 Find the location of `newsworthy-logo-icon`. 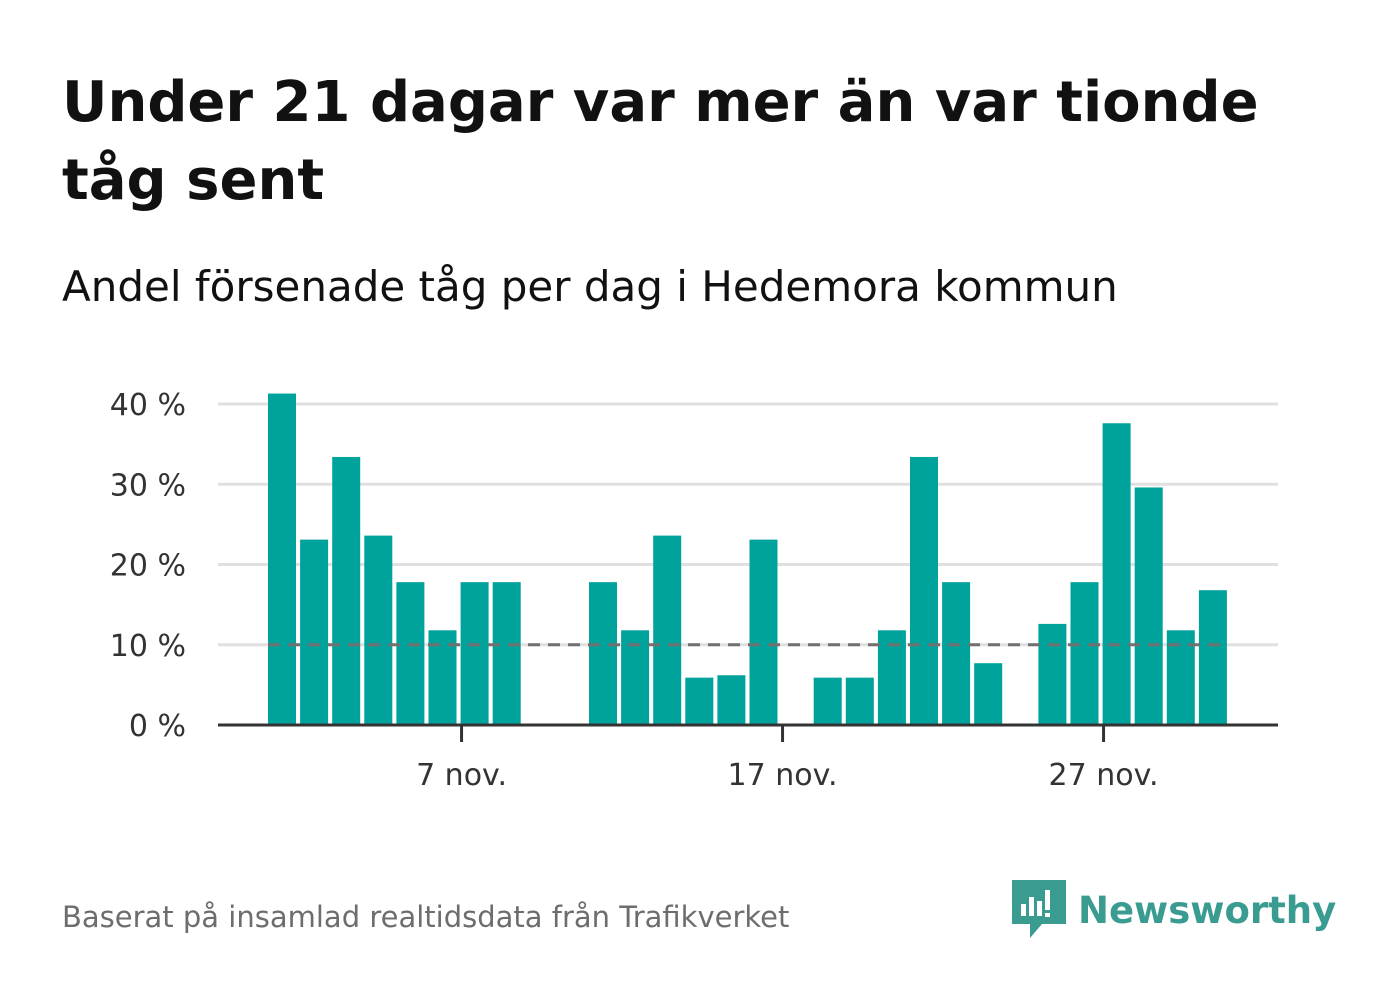

newsworthy-logo-icon is located at coordinates (1039, 909).